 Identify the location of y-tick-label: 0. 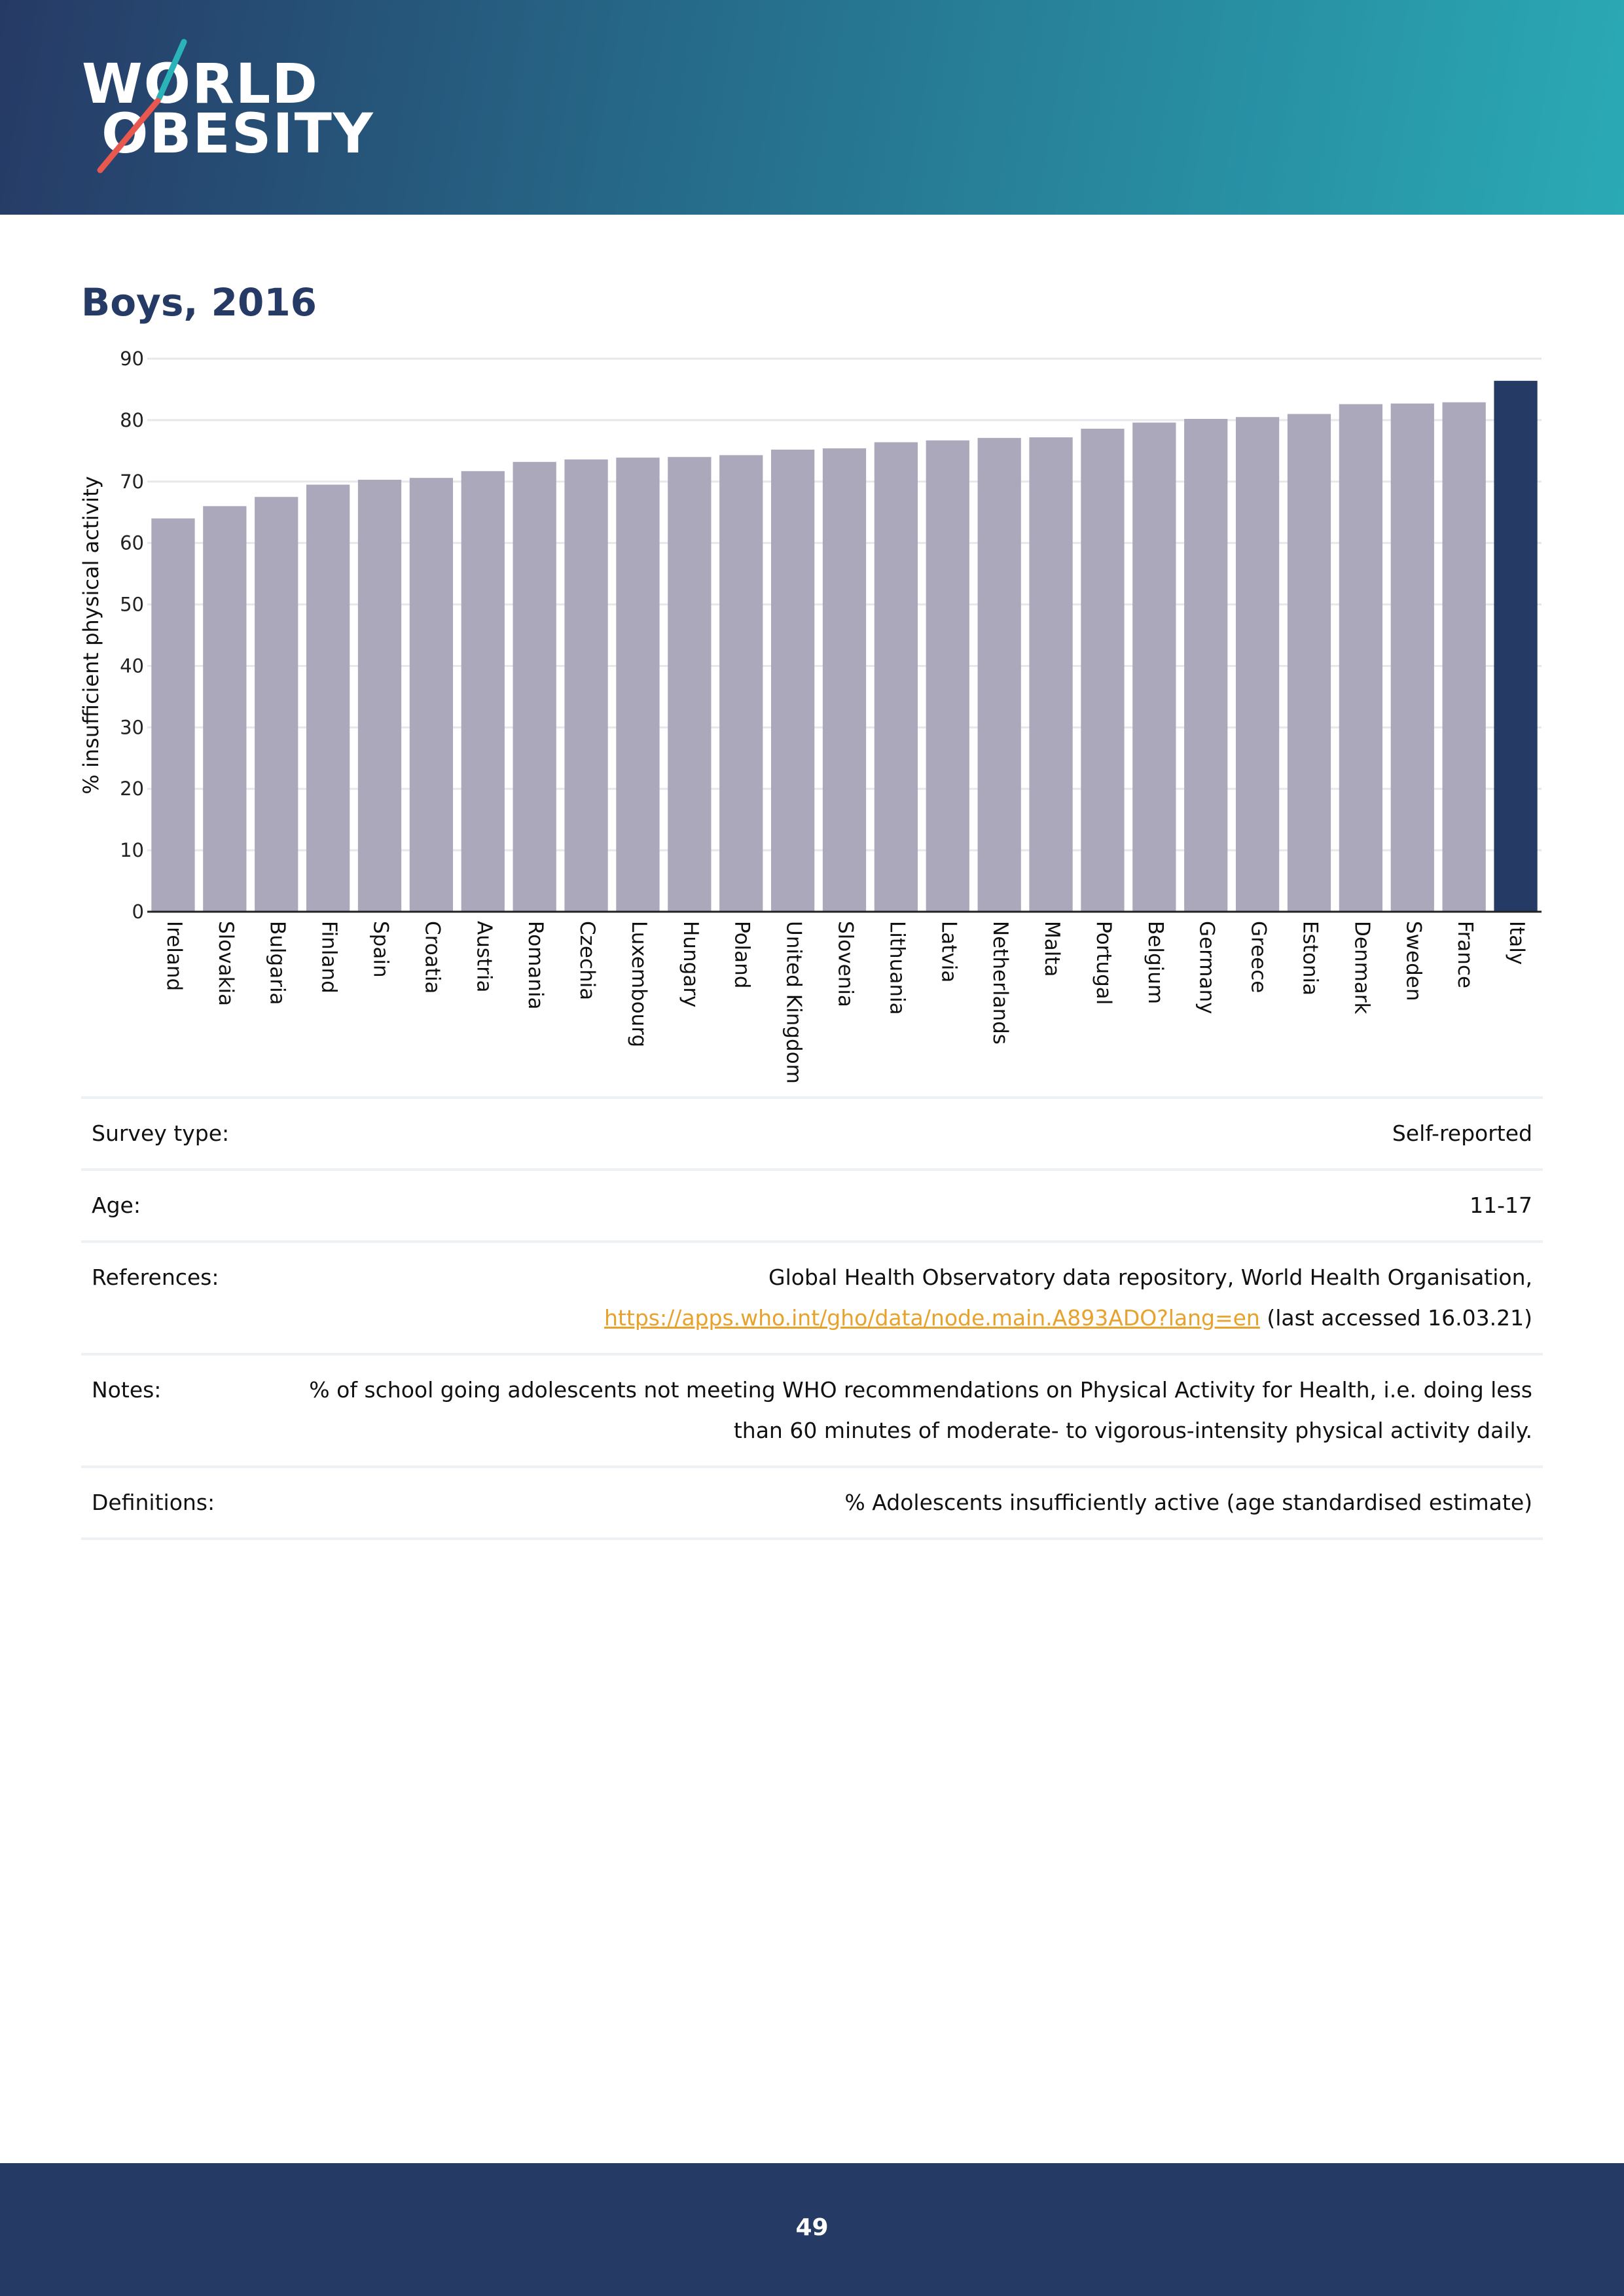
(138, 912).